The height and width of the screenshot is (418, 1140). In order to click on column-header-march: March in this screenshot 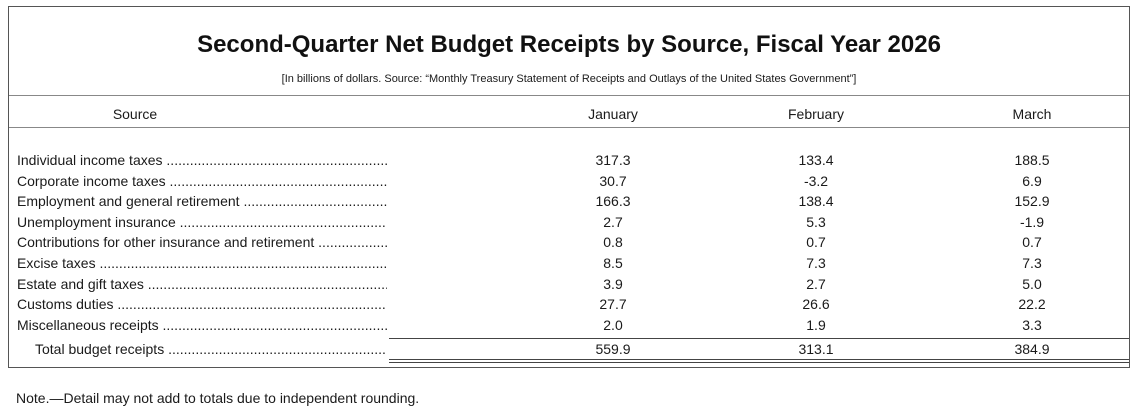, I will do `click(1032, 114)`.